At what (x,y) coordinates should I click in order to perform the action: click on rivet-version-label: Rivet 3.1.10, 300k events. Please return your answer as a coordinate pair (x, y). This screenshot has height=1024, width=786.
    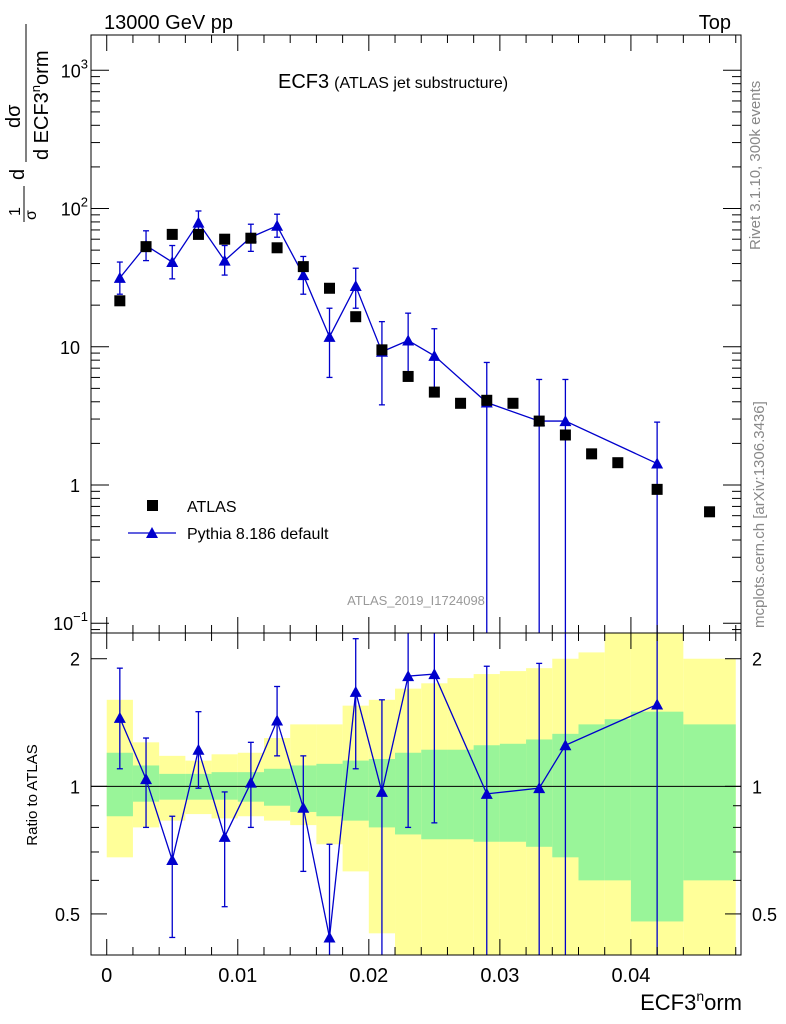
    Looking at the image, I should click on (755, 165).